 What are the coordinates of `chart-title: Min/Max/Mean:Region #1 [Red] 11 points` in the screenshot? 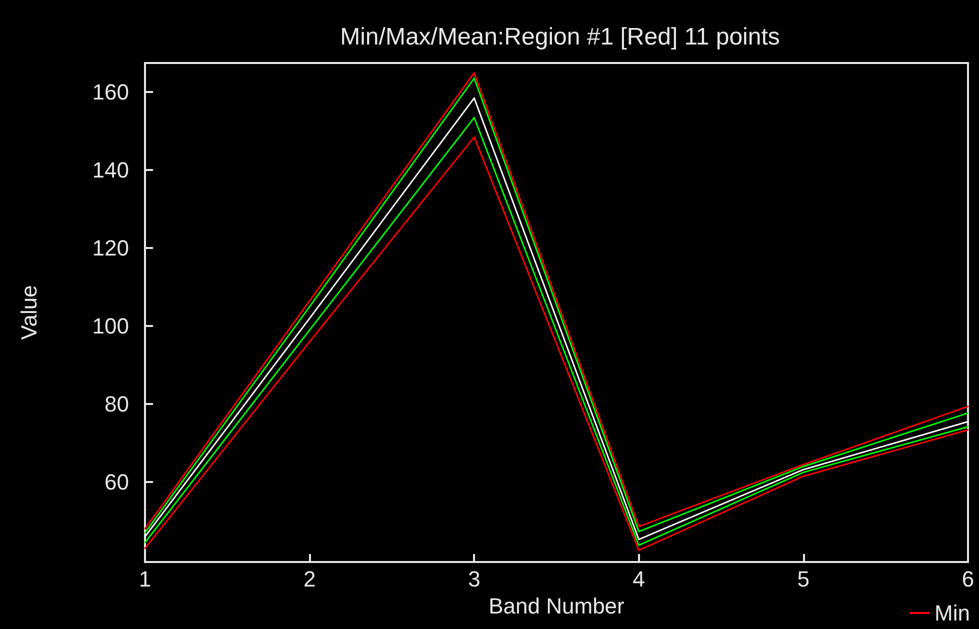 It's located at (560, 37).